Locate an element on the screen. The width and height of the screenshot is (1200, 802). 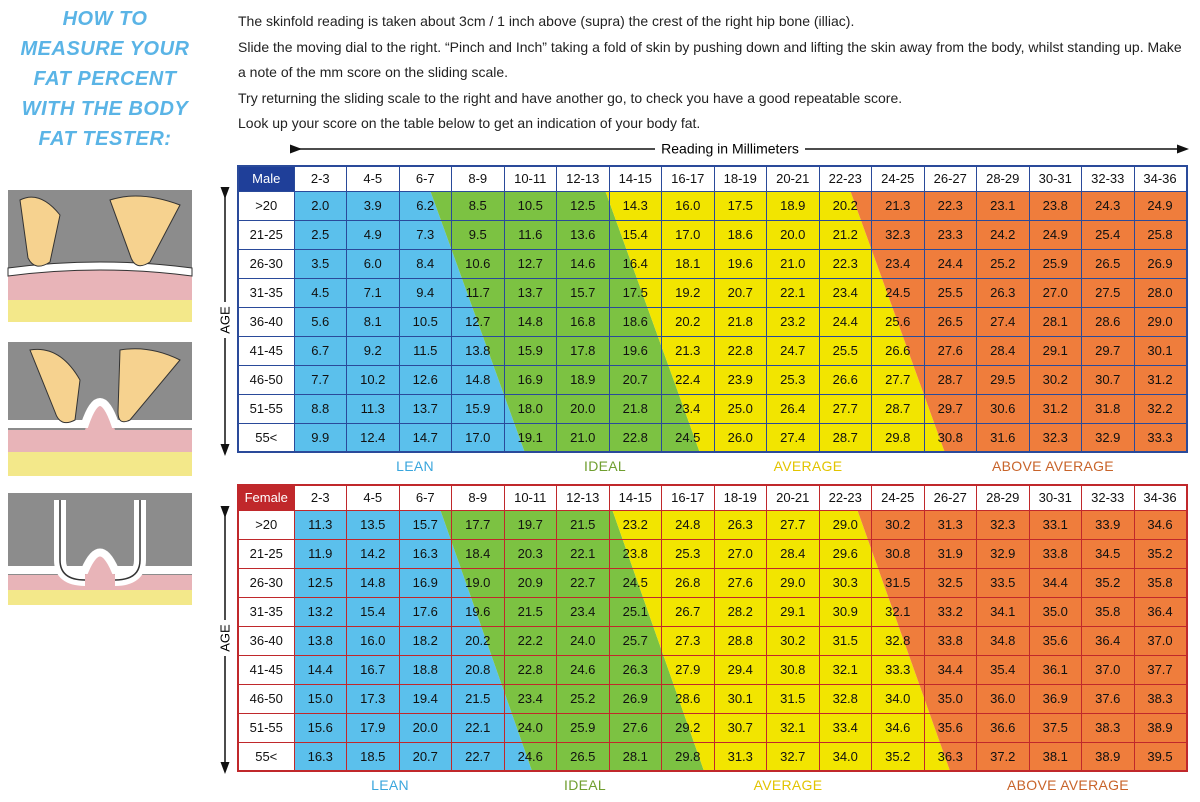
cell: 17.6 is located at coordinates (425, 611).